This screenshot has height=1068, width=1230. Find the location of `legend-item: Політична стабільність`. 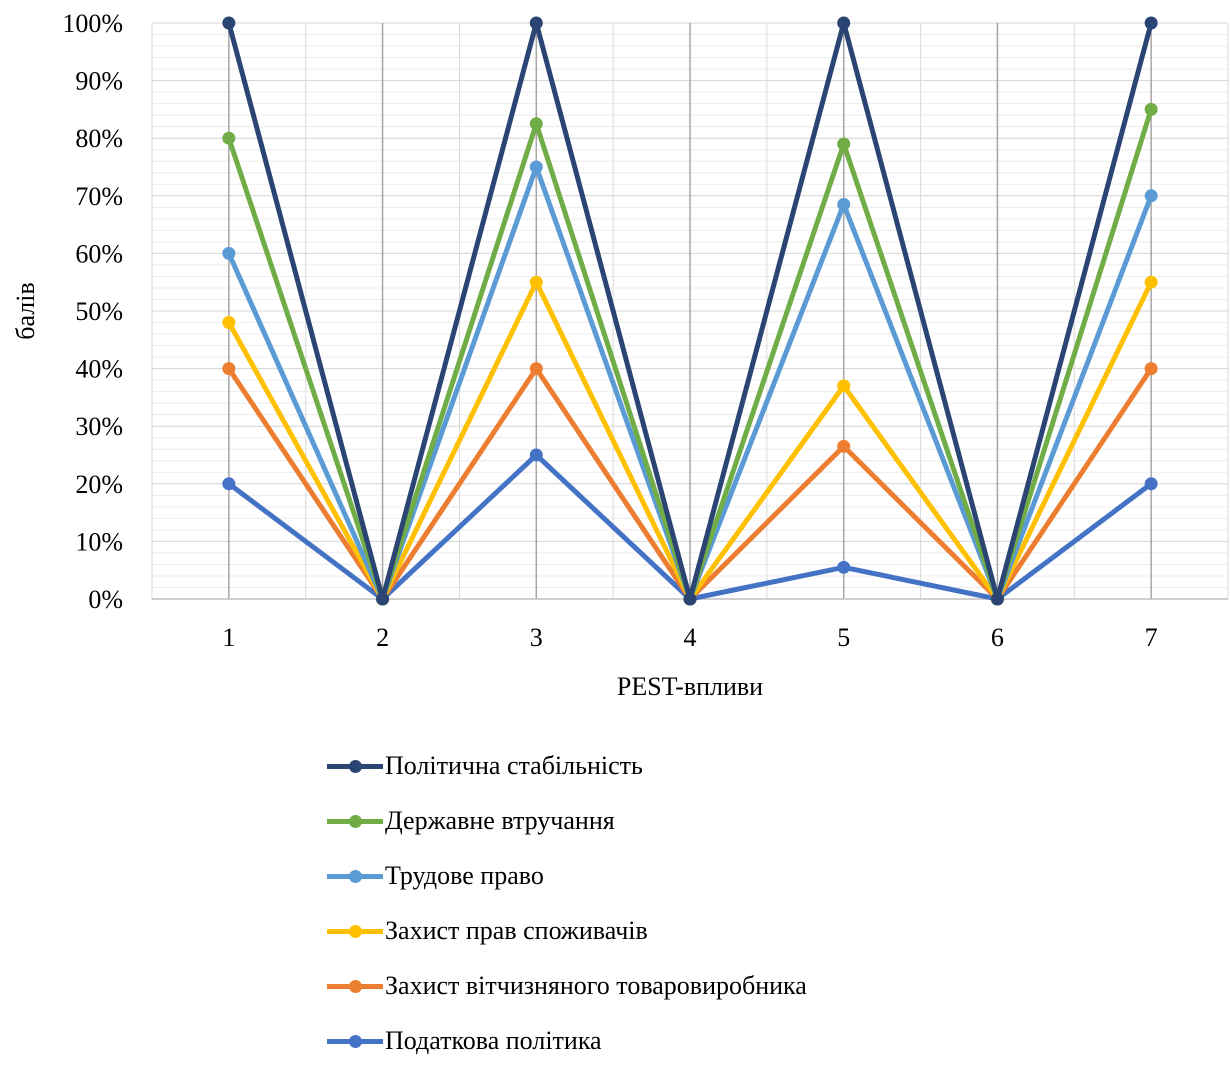

legend-item: Політична стабільність is located at coordinates (567, 765).